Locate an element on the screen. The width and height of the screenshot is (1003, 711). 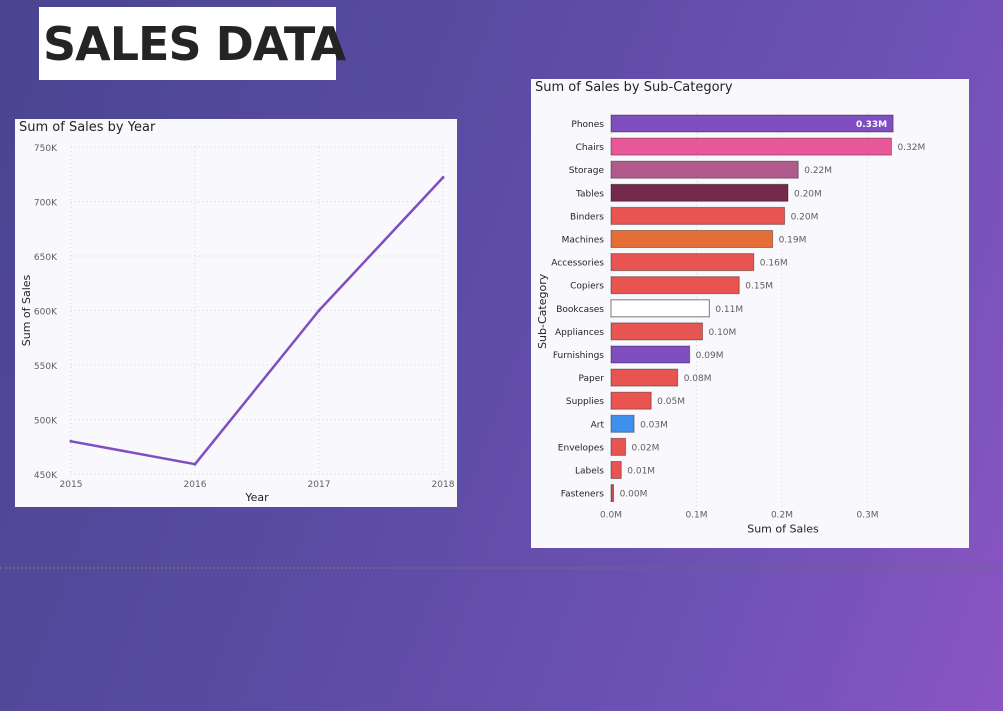
bar-binders is located at coordinates (698, 215).